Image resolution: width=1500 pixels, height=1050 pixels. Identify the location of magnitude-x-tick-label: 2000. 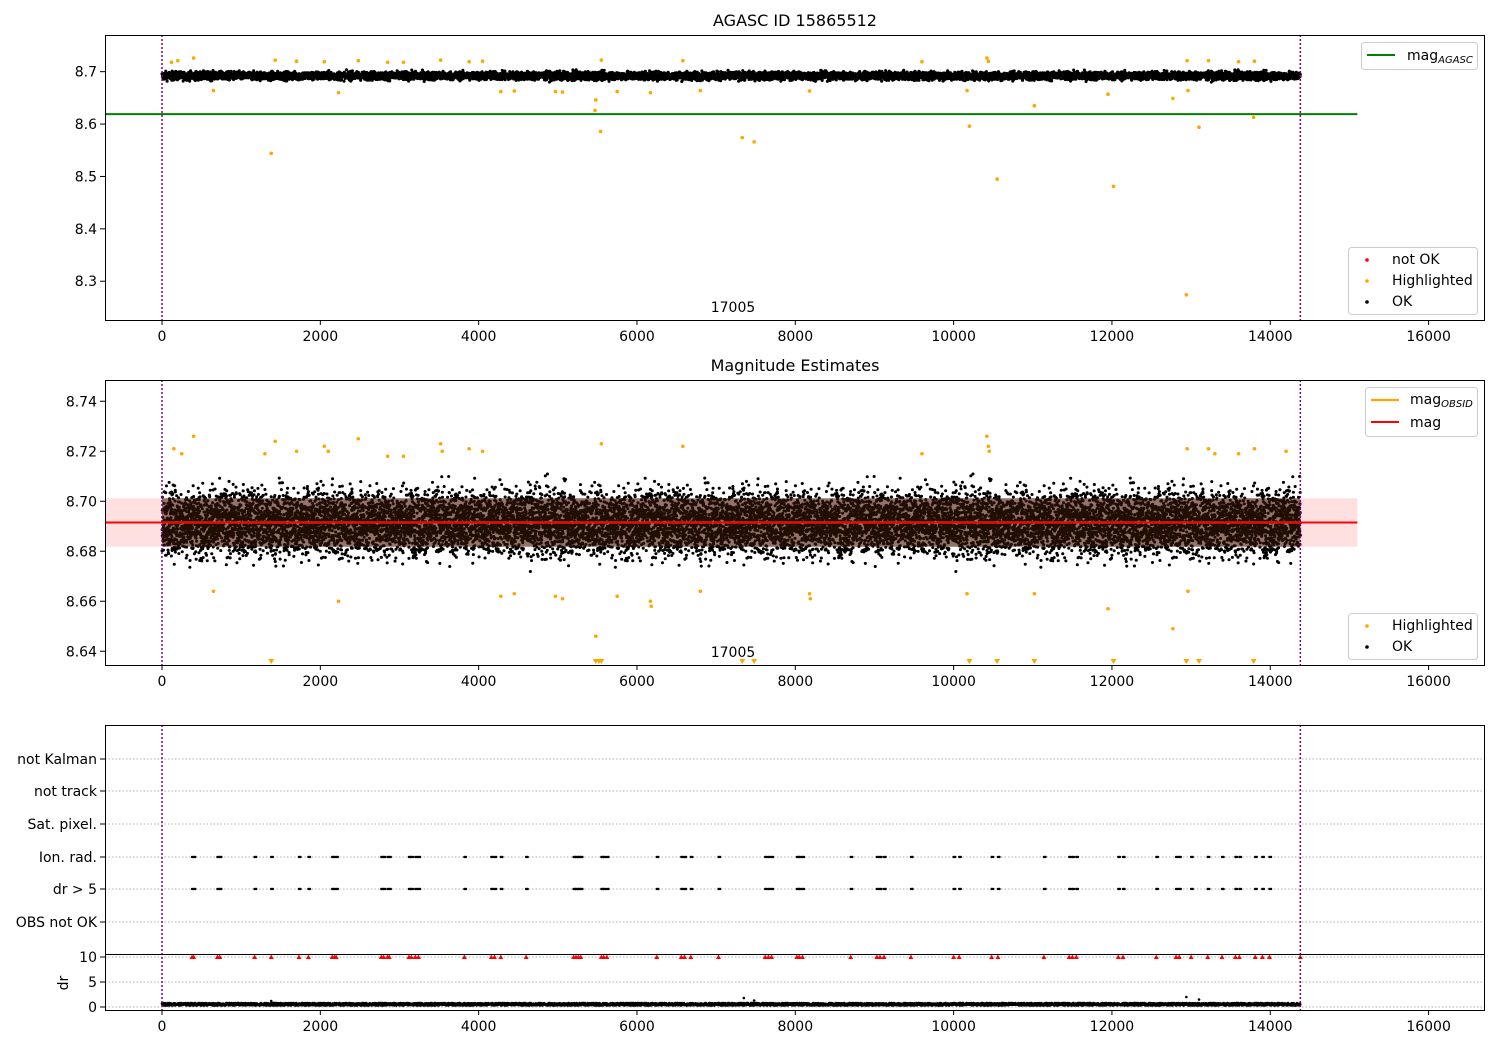
(321, 682).